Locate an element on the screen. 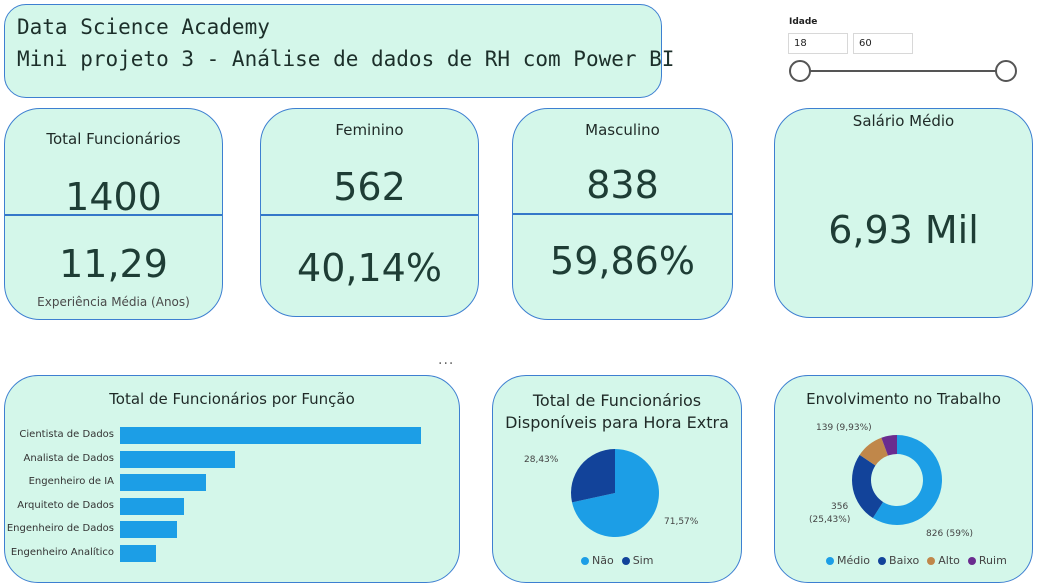 The image size is (1043, 585). kpi-total-label: Total Funcionários is located at coordinates (113, 139).